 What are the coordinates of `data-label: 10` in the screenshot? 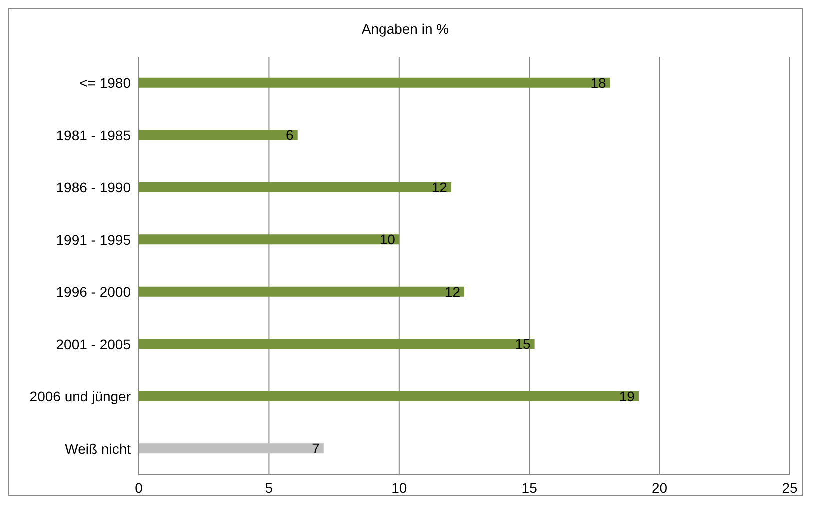 It's located at (388, 240).